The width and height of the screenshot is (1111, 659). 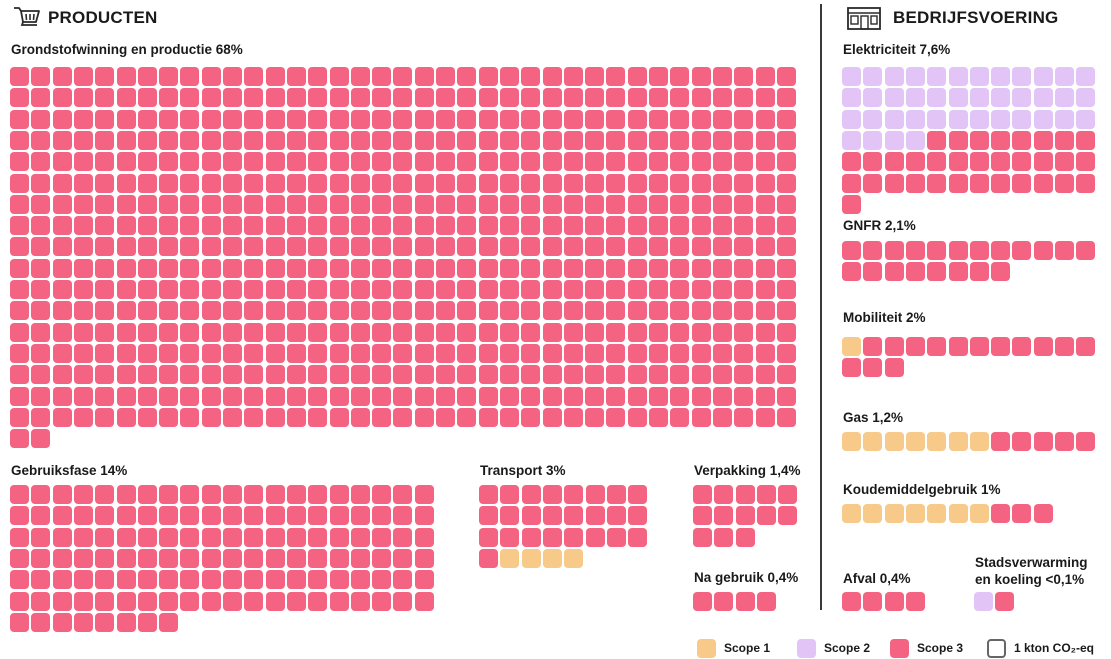 What do you see at coordinates (745, 601) in the screenshot?
I see `nagebruik-scope3-square` at bounding box center [745, 601].